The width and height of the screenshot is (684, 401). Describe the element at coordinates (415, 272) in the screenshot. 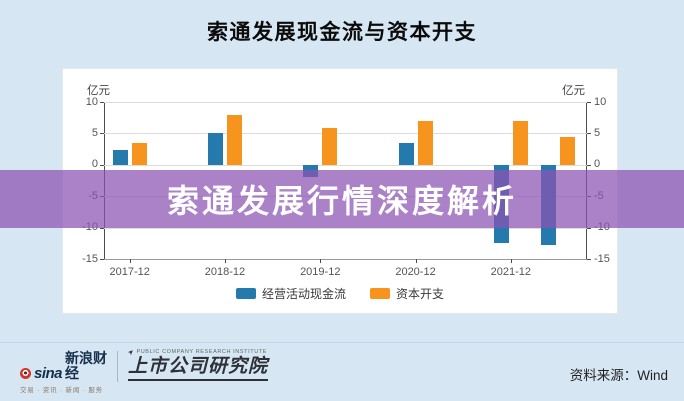

I see `x-tick-label: 2020-12` at that location.